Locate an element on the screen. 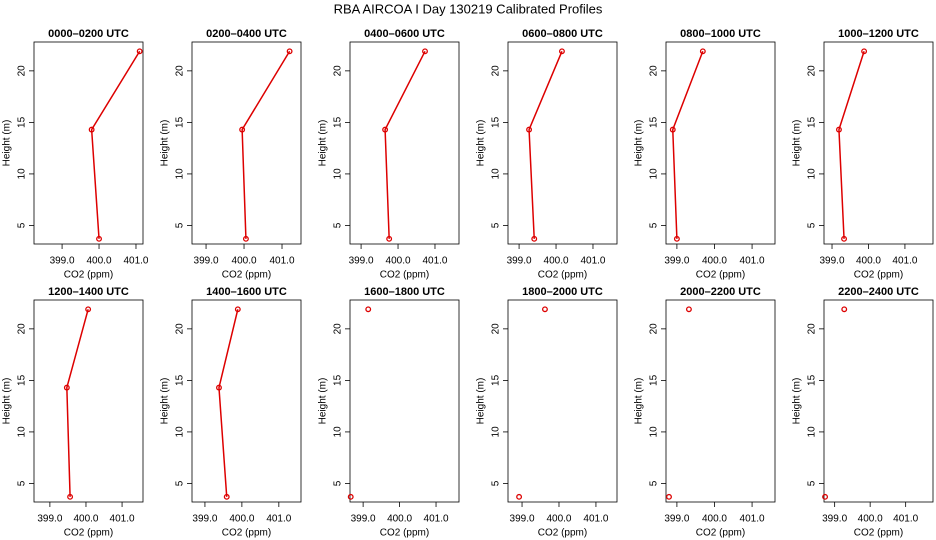  panel-title: 0800–1000 UTC is located at coordinates (720, 34).